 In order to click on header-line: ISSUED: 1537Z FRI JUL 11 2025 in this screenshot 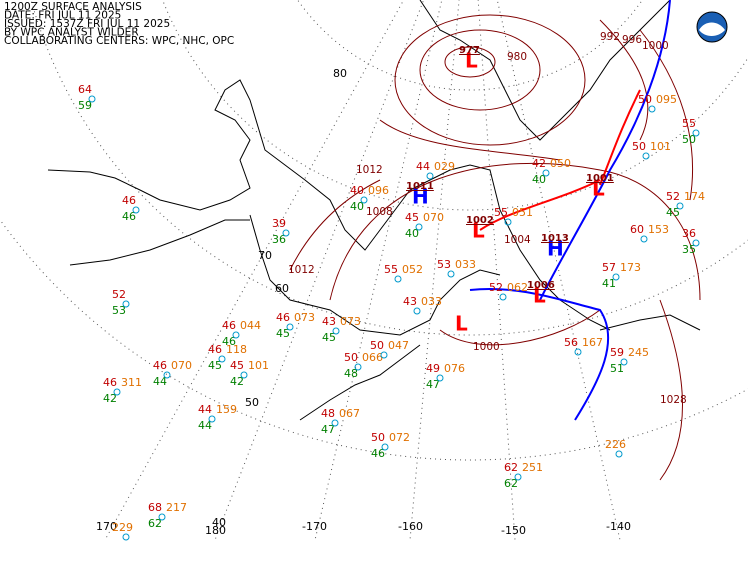, I will do `click(87, 24)`.